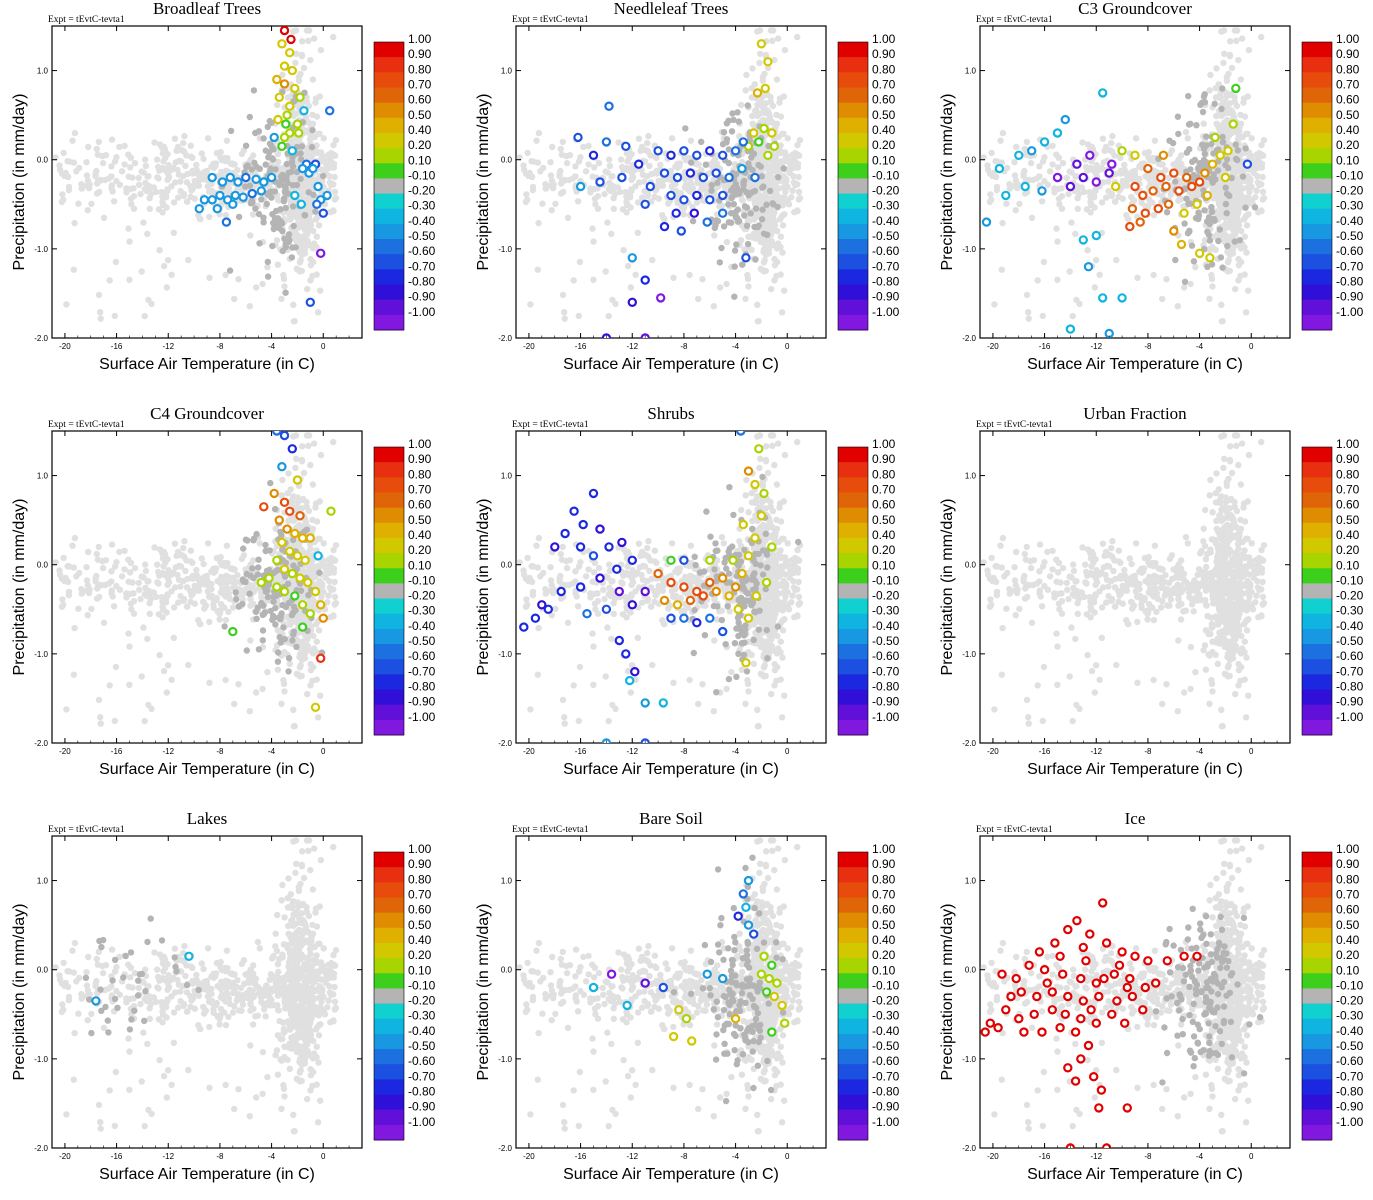 Image resolution: width=1373 pixels, height=1200 pixels. I want to click on colorbar-label: -0.70, so click(422, 266).